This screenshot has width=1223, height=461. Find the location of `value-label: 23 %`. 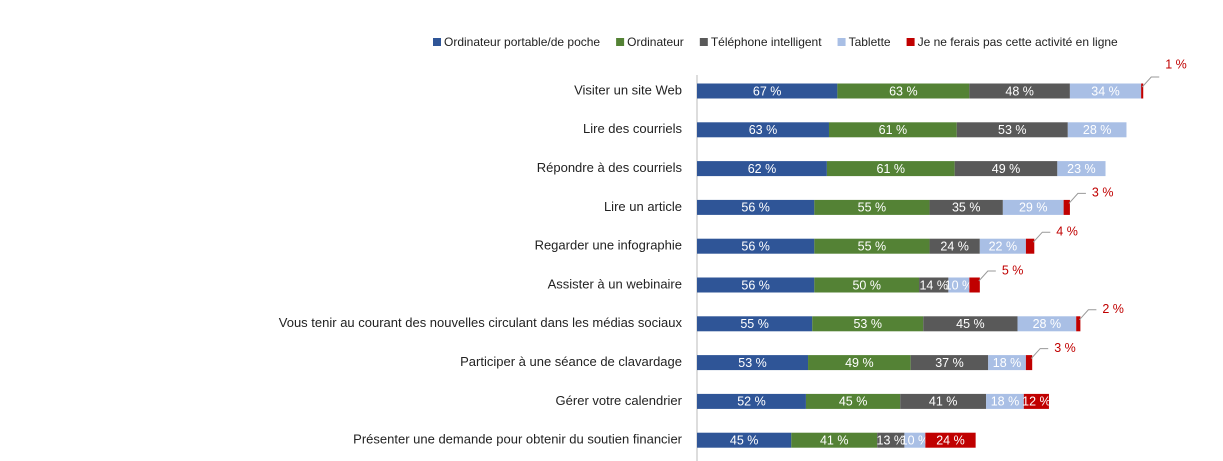

value-label: 23 % is located at coordinates (1081, 169).